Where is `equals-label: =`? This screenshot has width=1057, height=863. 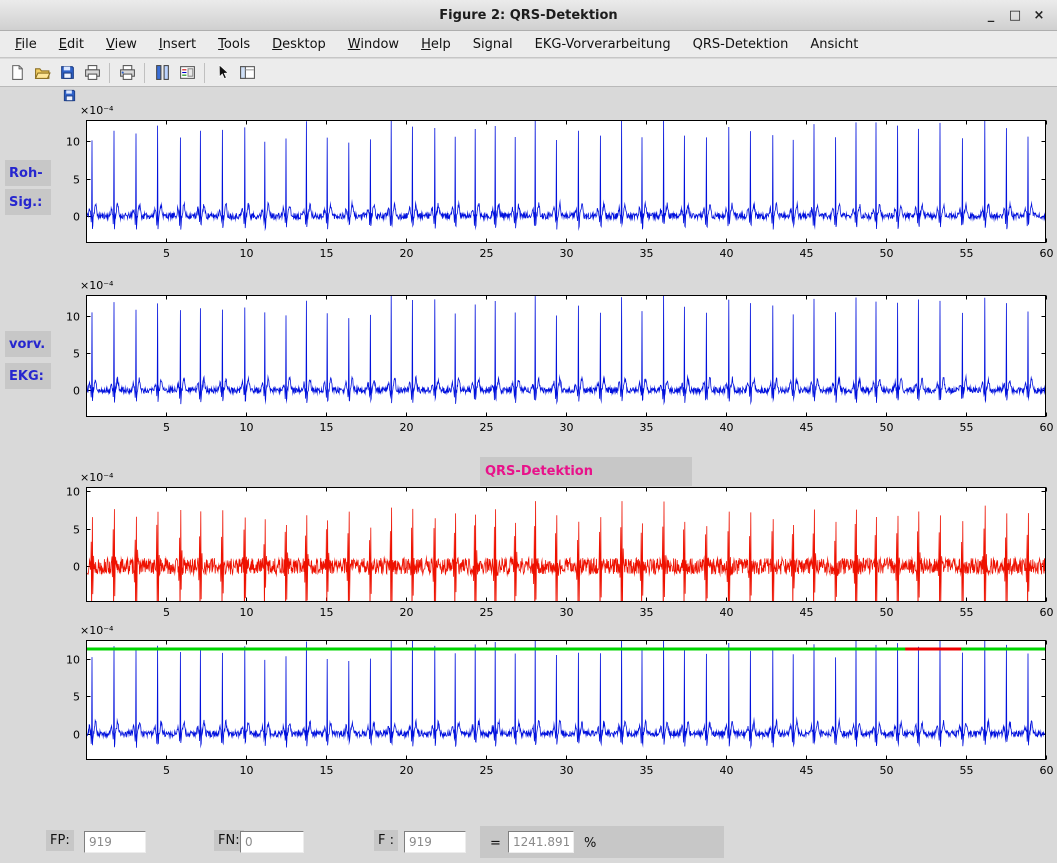
equals-label: = is located at coordinates (495, 843).